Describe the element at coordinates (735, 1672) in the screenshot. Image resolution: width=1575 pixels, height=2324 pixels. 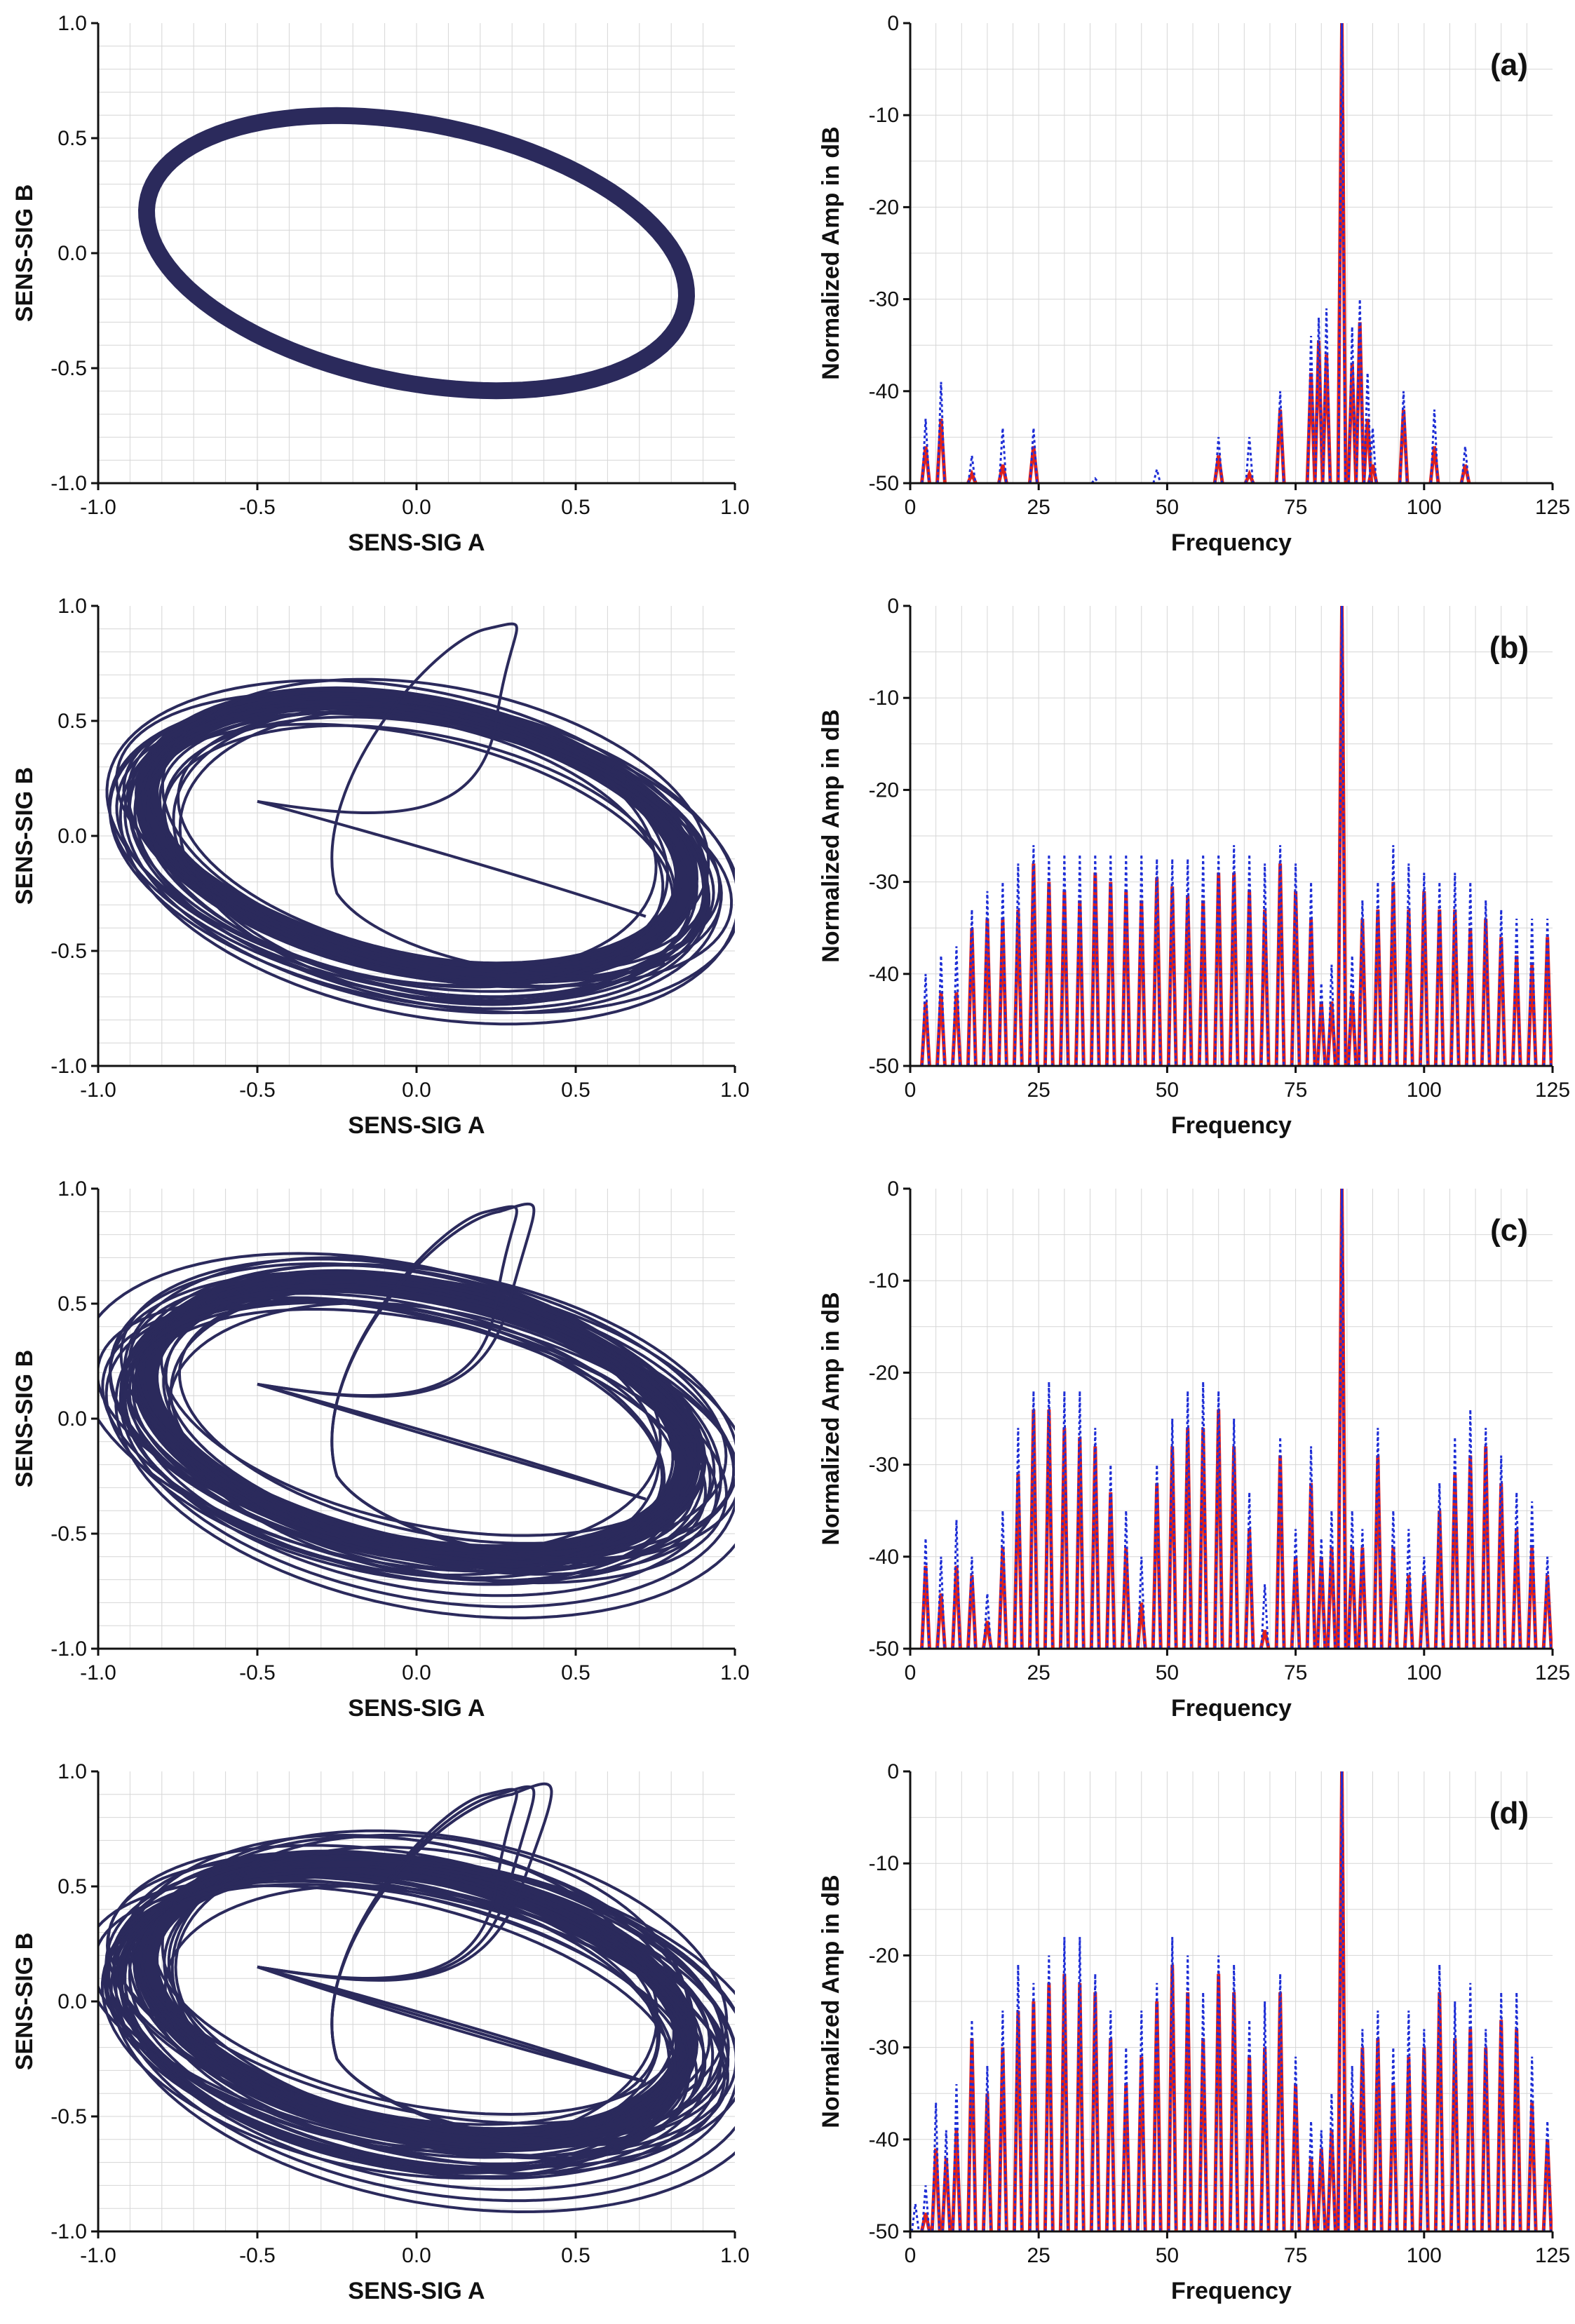
I see `x-tick-label: 1.0` at that location.